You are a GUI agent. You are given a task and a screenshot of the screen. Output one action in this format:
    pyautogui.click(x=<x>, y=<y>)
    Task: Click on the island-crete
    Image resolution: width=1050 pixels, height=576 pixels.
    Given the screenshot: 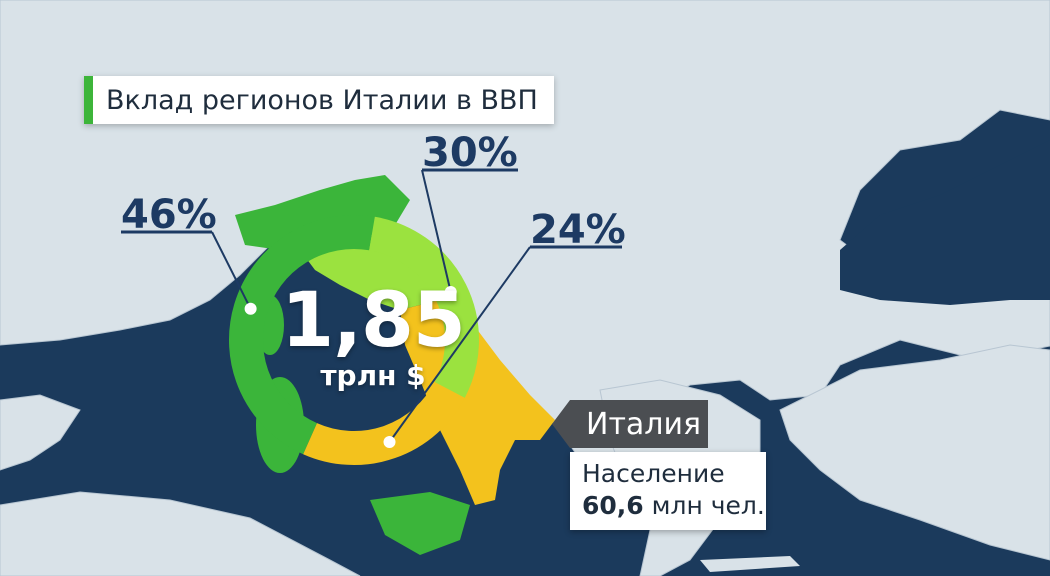 What is the action you would take?
    pyautogui.click(x=750, y=564)
    